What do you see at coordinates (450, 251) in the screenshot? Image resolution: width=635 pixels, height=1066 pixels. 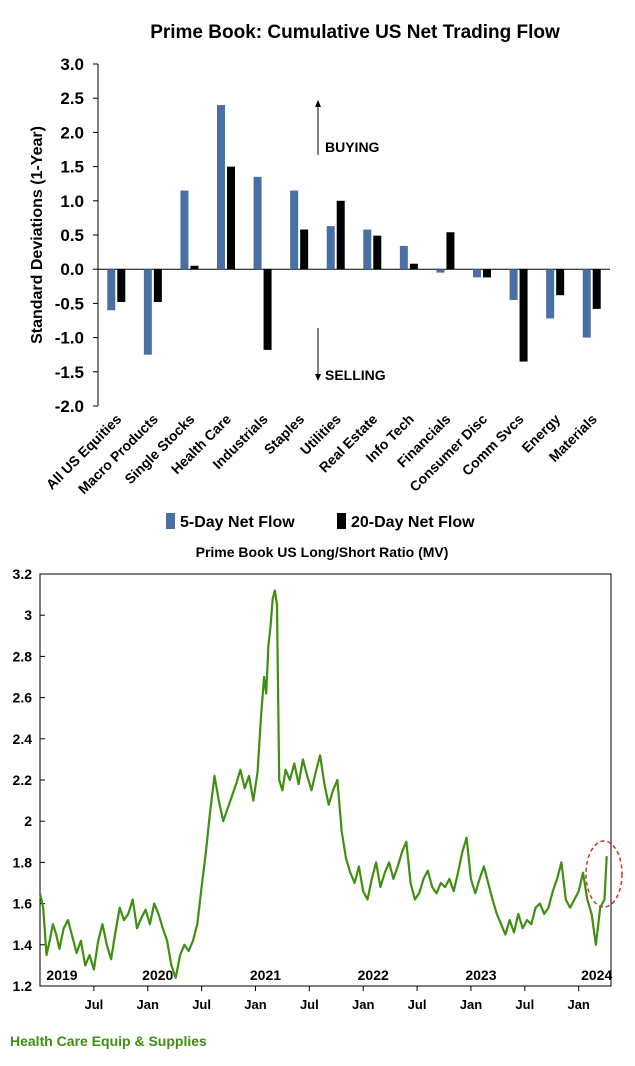 I see `bar-20day-financials` at bounding box center [450, 251].